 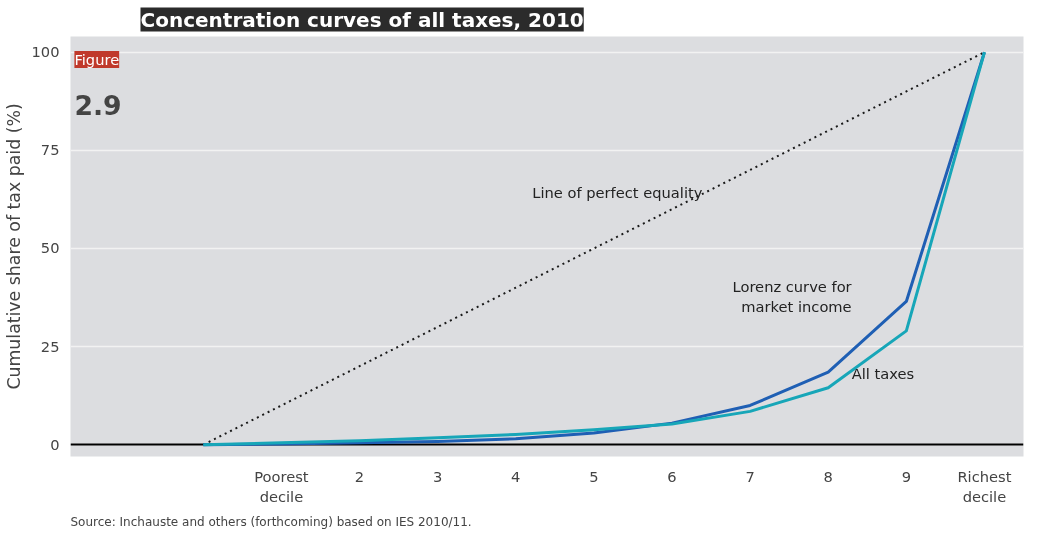 I want to click on y-axis-title: Cumulative share of tax paid (%), so click(x=13, y=246).